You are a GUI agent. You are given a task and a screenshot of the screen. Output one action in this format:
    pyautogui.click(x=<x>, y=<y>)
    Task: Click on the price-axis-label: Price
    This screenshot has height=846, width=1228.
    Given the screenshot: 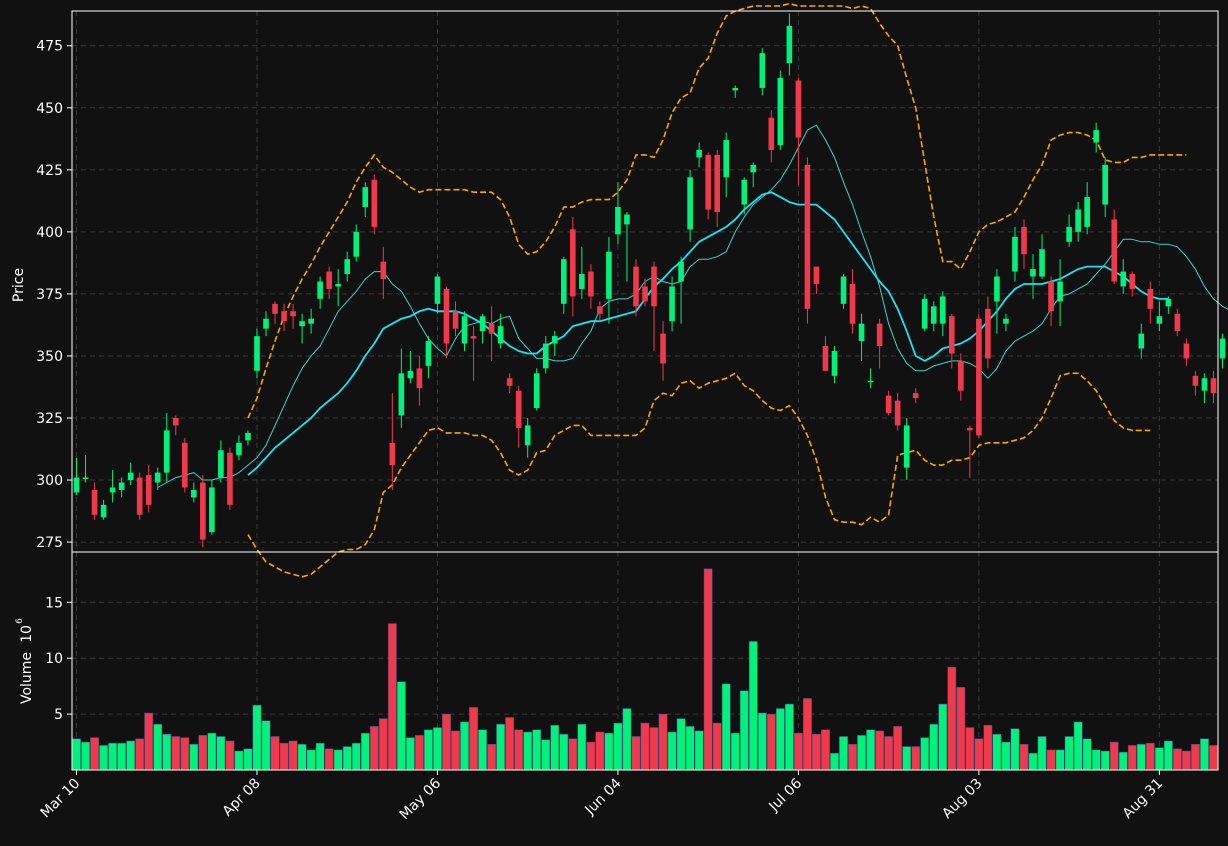 What is the action you would take?
    pyautogui.click(x=19, y=285)
    